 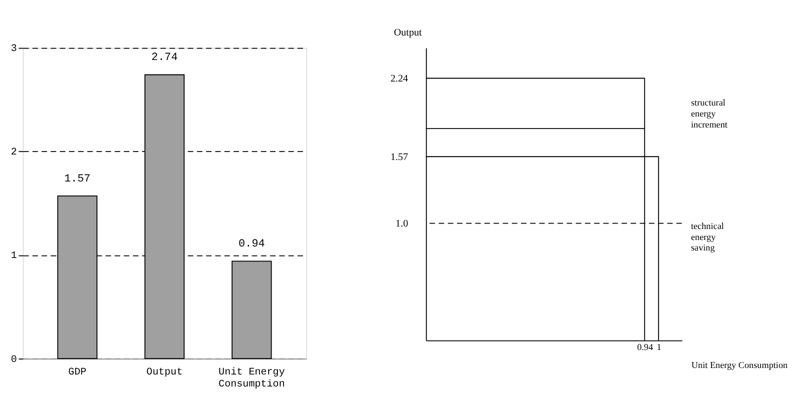 I want to click on text: technical energy saving, so click(x=707, y=236).